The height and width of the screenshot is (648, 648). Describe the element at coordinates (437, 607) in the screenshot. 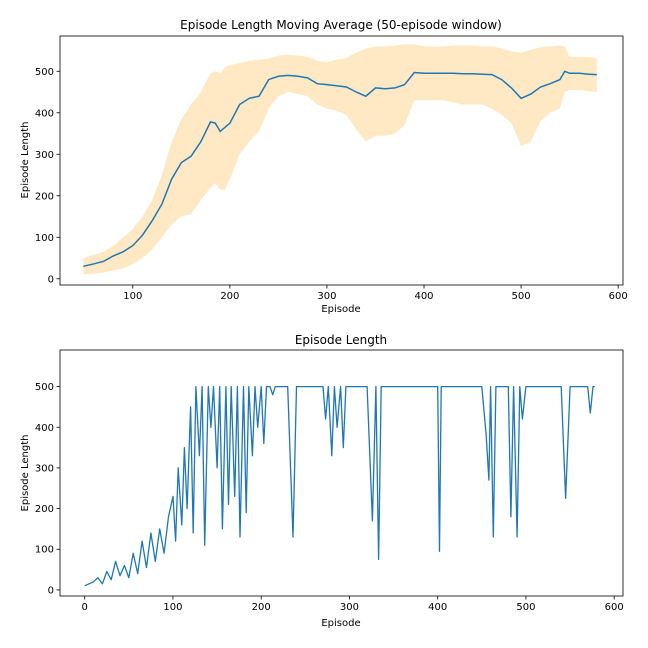

I see `chart2-x-tick-label: 400` at that location.